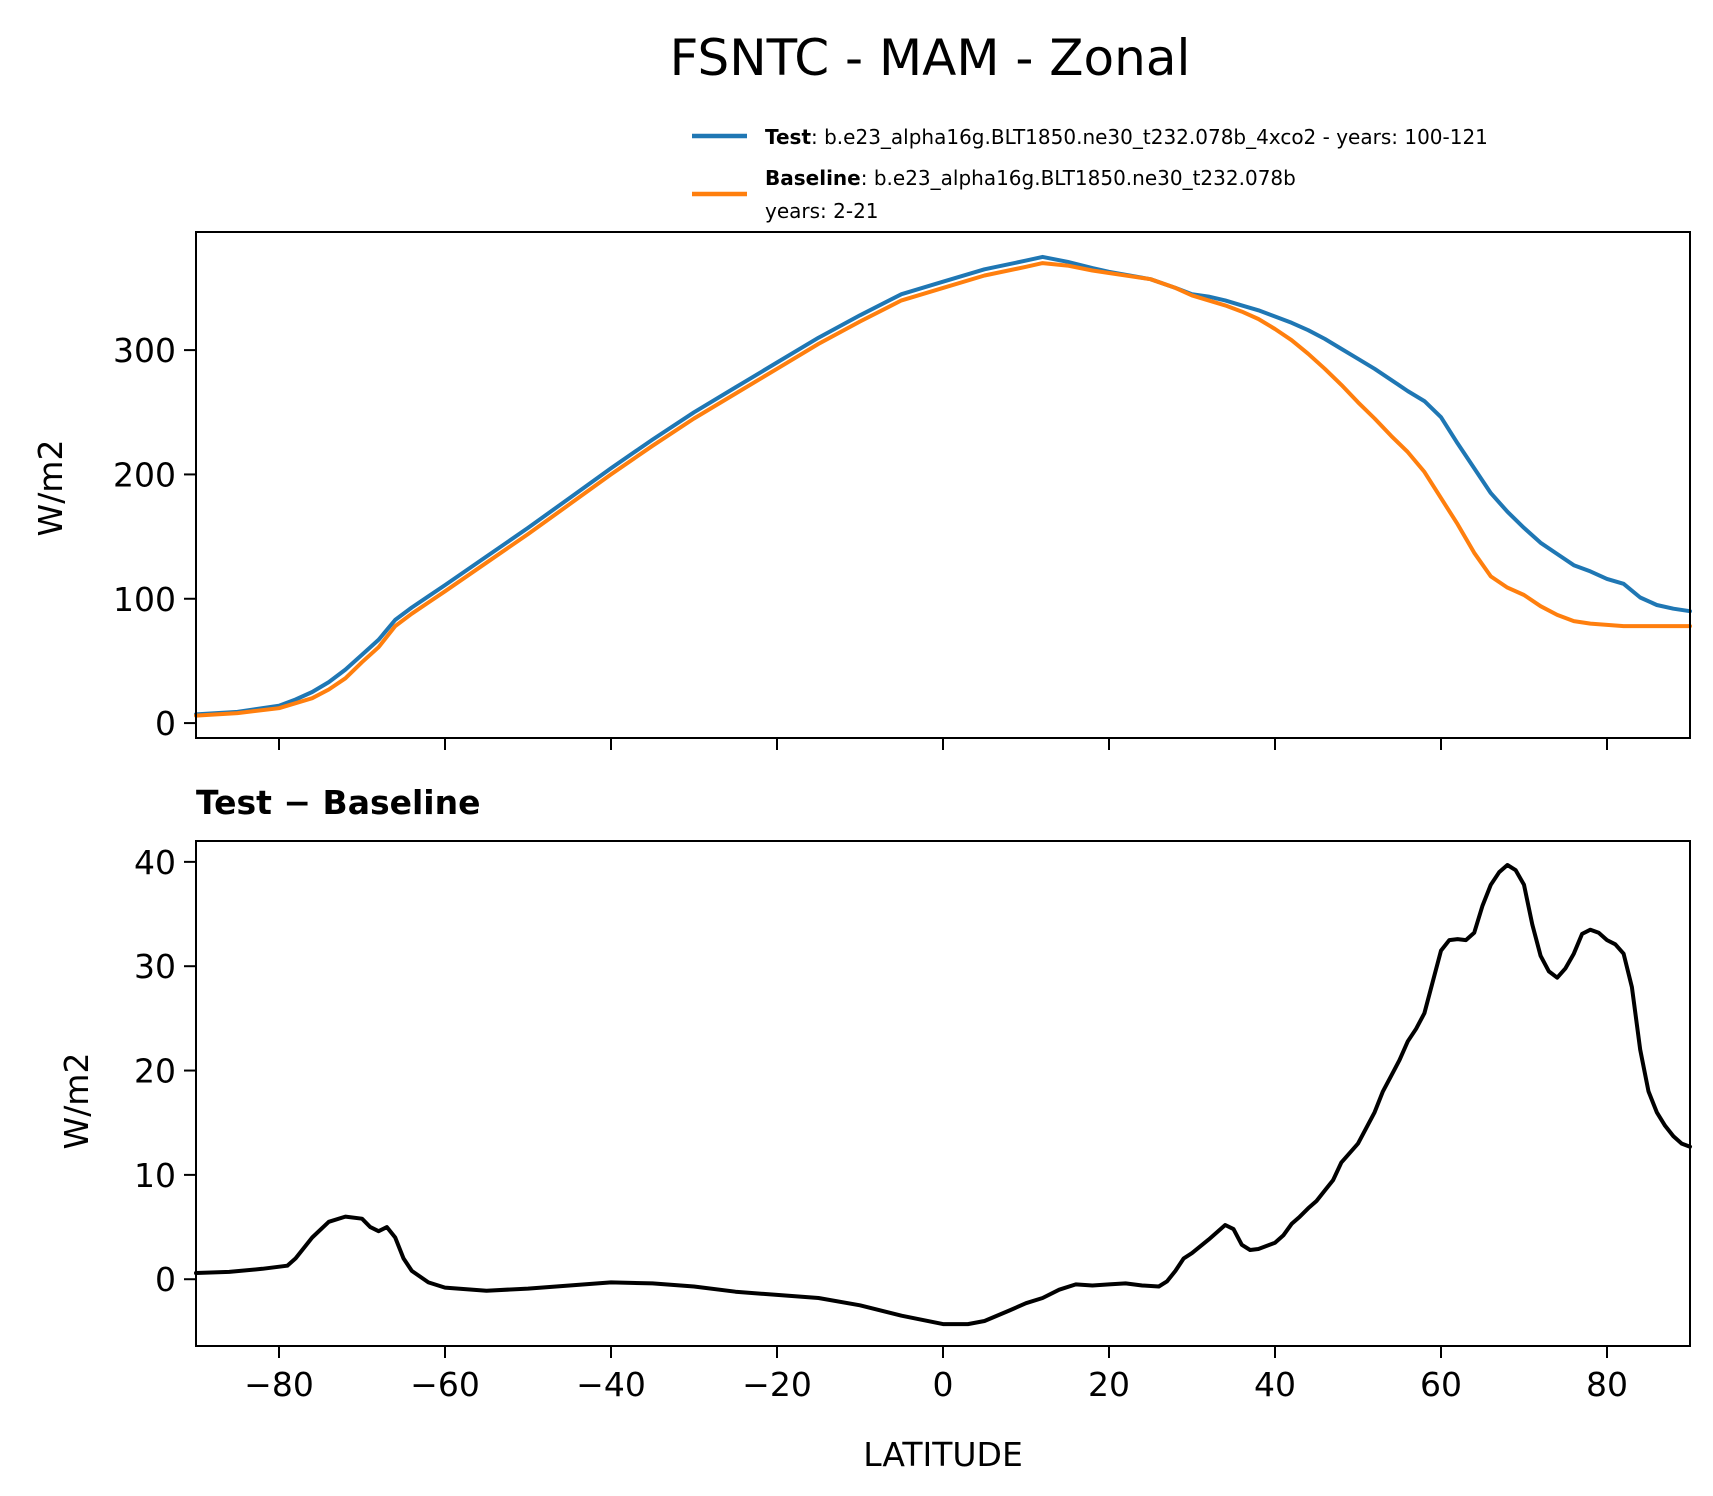 The width and height of the screenshot is (1713, 1496). What do you see at coordinates (165, 1279) in the screenshot?
I see `bottom-y-tick-label: 0` at bounding box center [165, 1279].